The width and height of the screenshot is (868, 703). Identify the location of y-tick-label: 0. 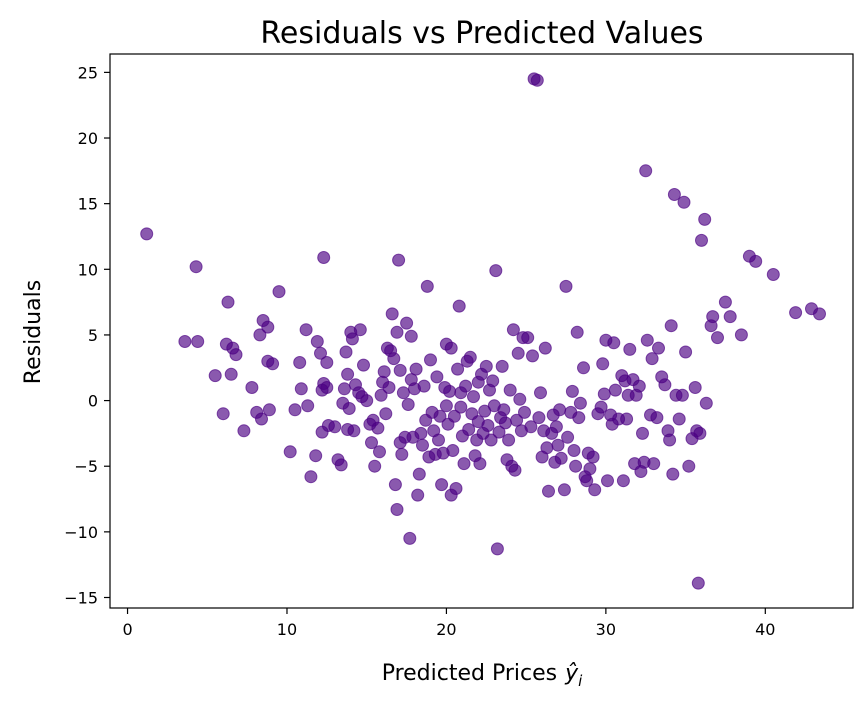
(93, 401).